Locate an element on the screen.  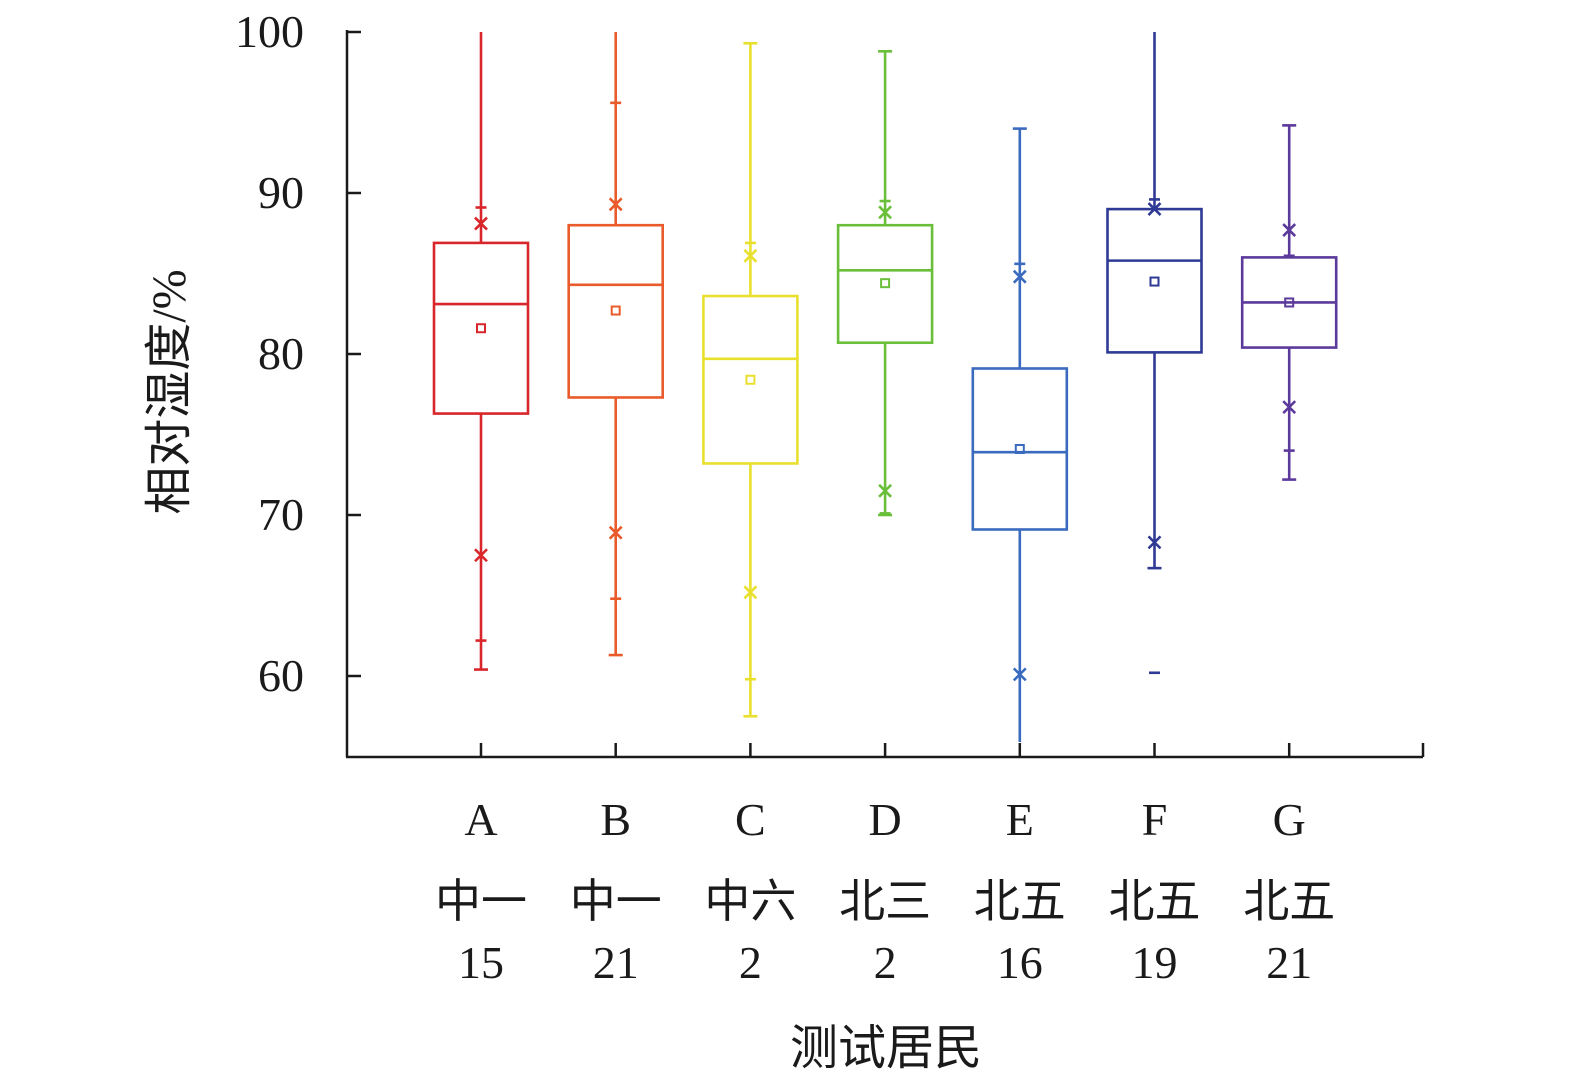
box-A is located at coordinates (481, 351).